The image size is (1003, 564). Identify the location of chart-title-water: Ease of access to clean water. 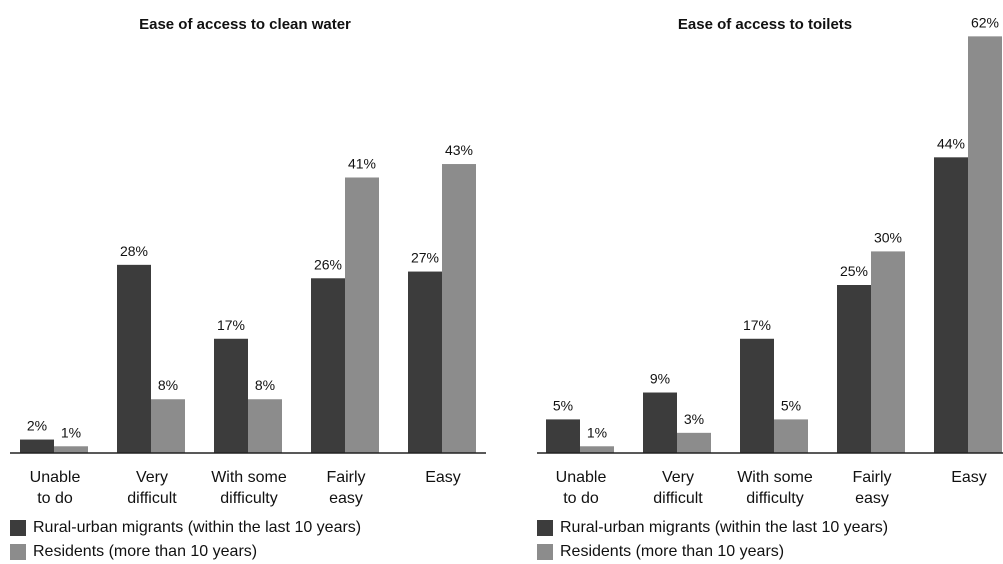
(245, 24).